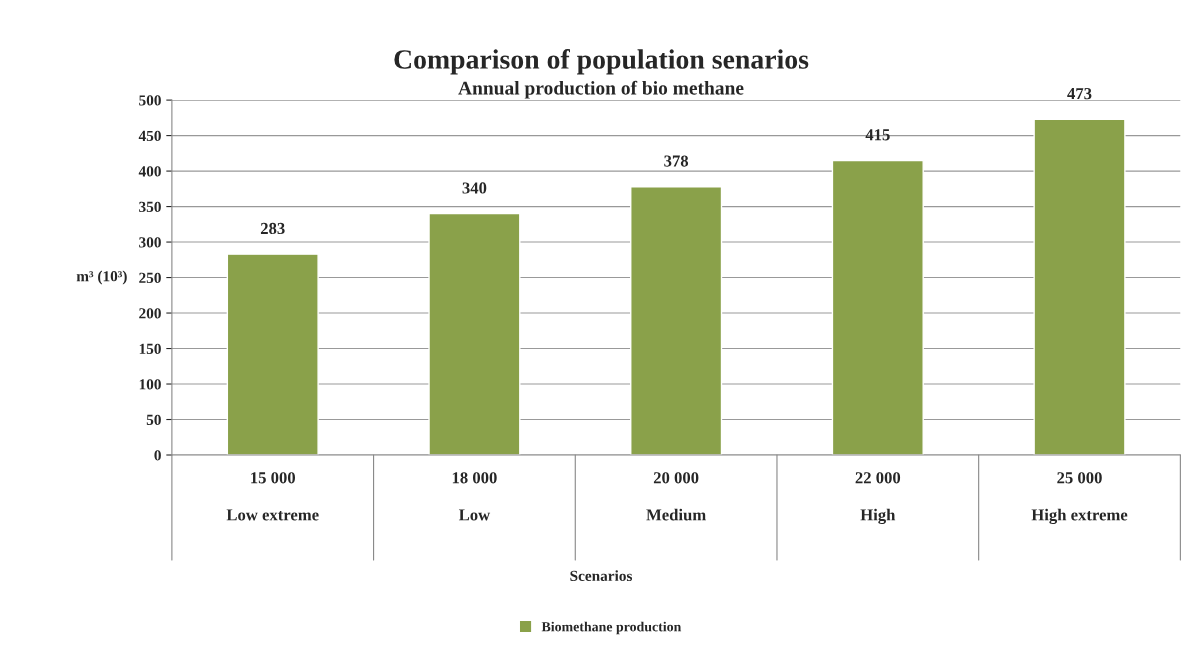 This screenshot has height=650, width=1202. Describe the element at coordinates (1079, 94) in the screenshot. I see `data-label: 473` at that location.